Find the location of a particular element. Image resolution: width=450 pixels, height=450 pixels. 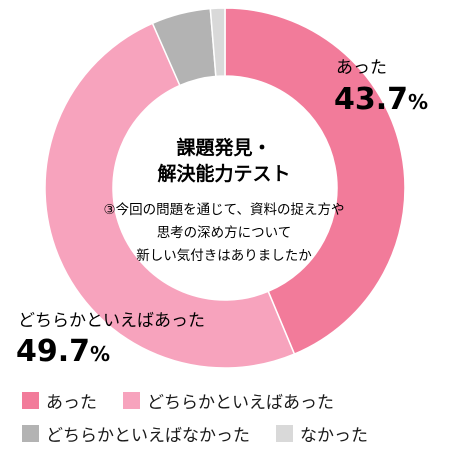

slice-pct-atta: 43.7% is located at coordinates (381, 99).